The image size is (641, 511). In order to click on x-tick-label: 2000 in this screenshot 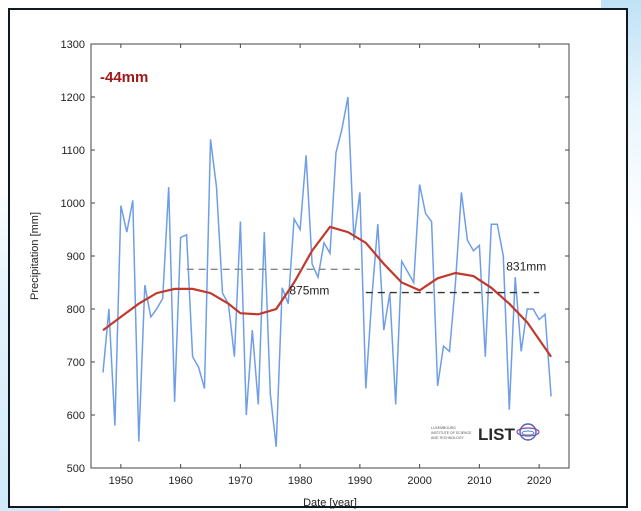, I will do `click(419, 481)`.